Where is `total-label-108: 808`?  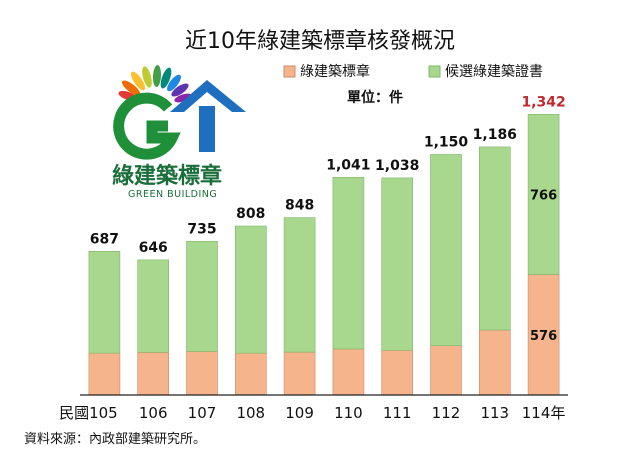 total-label-108: 808 is located at coordinates (250, 214).